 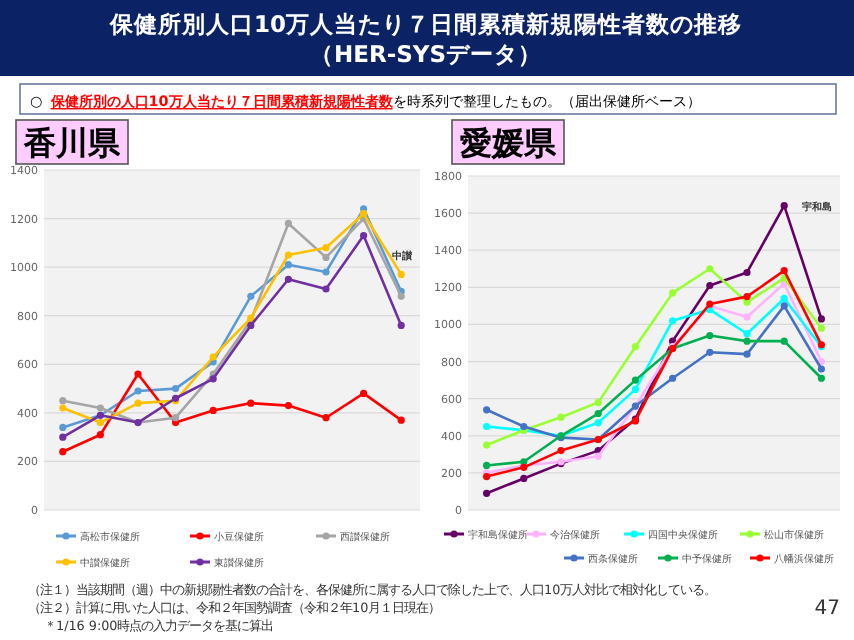 What do you see at coordinates (72, 143) in the screenshot?
I see `chart-title: 香川県` at bounding box center [72, 143].